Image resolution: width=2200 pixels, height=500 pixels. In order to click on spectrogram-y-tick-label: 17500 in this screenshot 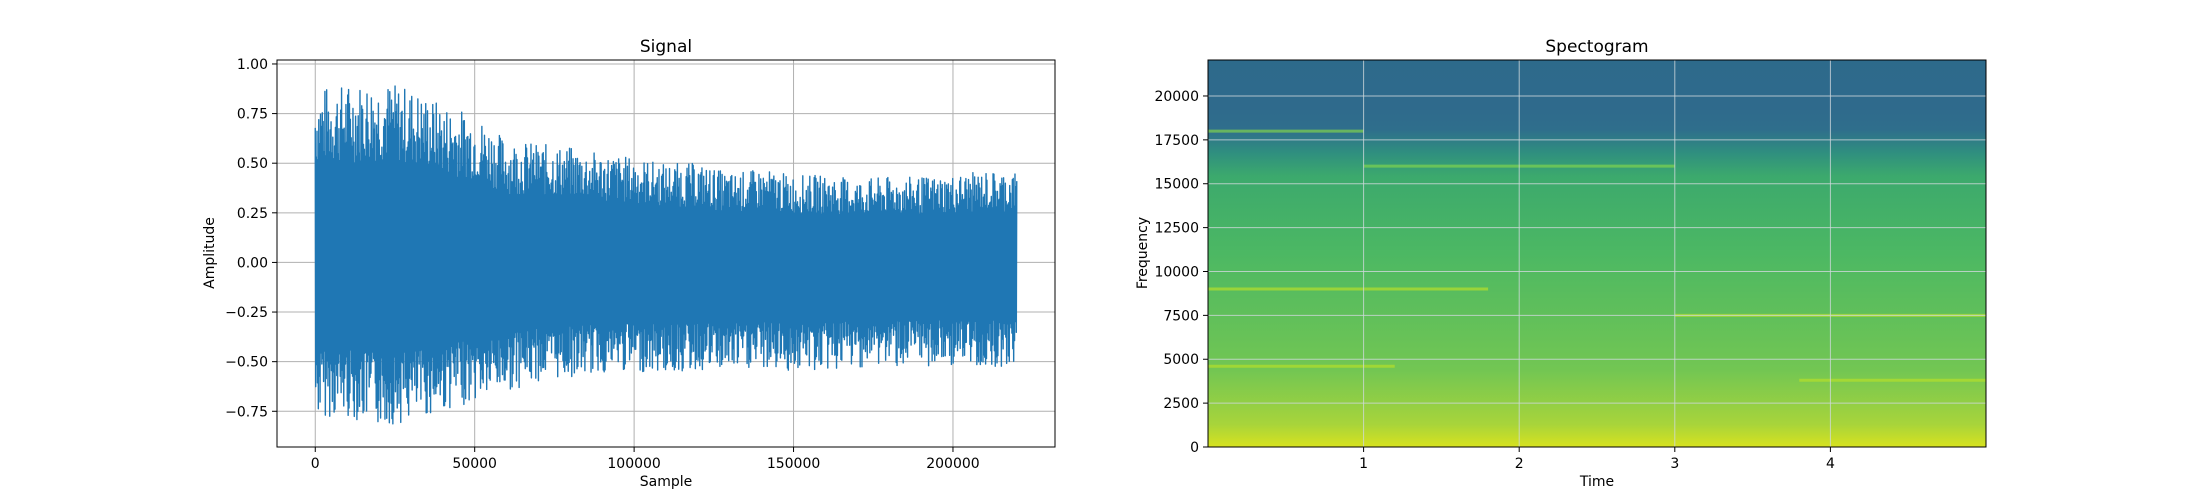, I will do `click(1176, 141)`.